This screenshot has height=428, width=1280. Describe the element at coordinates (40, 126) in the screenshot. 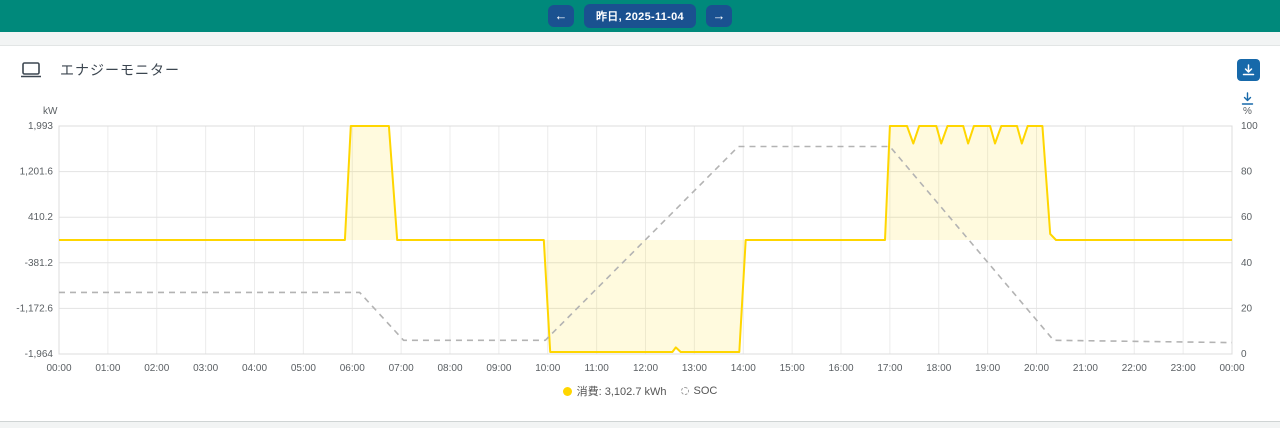

I see `svg-text: 1,993` at that location.